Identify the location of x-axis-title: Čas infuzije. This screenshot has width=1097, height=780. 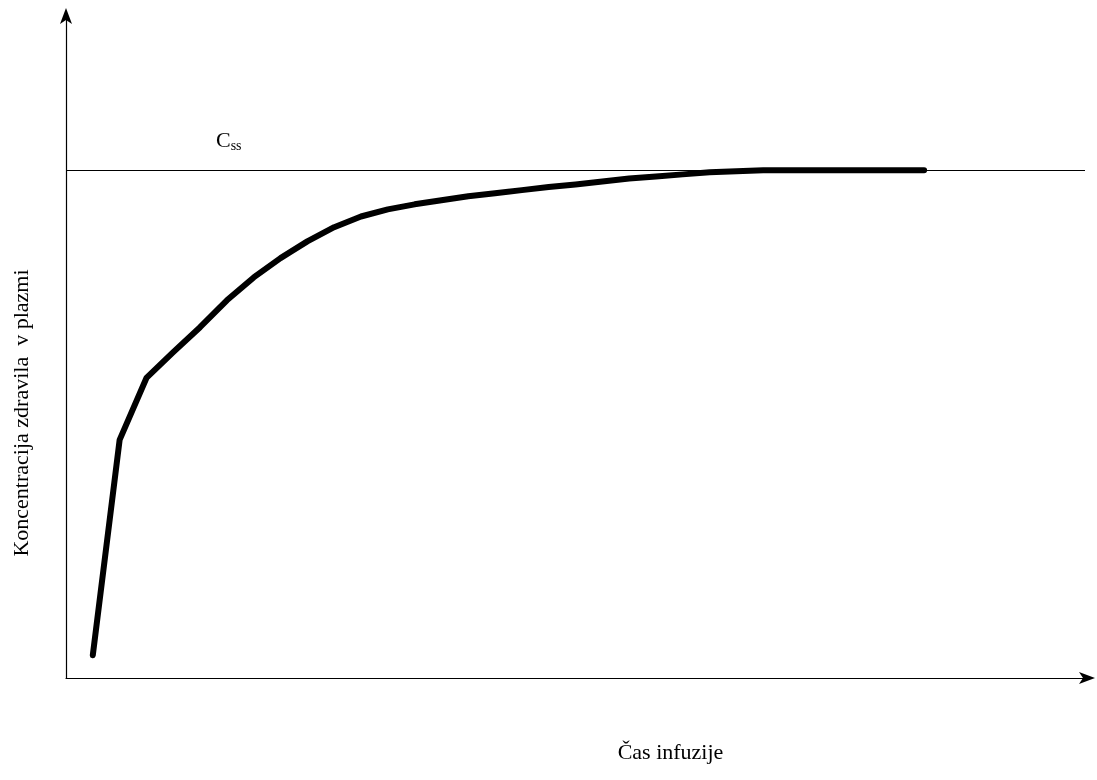
(670, 751).